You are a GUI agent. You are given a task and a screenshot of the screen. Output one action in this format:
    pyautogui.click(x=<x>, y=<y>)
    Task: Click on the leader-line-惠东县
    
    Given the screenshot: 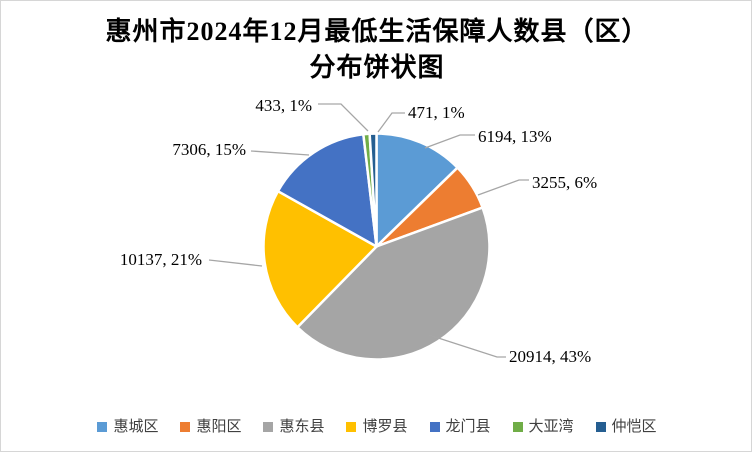 What is the action you would take?
    pyautogui.click(x=467, y=346)
    